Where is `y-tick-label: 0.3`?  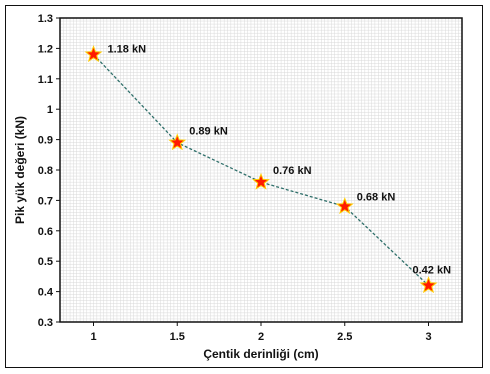 y-tick-label: 0.3 is located at coordinates (45, 323).